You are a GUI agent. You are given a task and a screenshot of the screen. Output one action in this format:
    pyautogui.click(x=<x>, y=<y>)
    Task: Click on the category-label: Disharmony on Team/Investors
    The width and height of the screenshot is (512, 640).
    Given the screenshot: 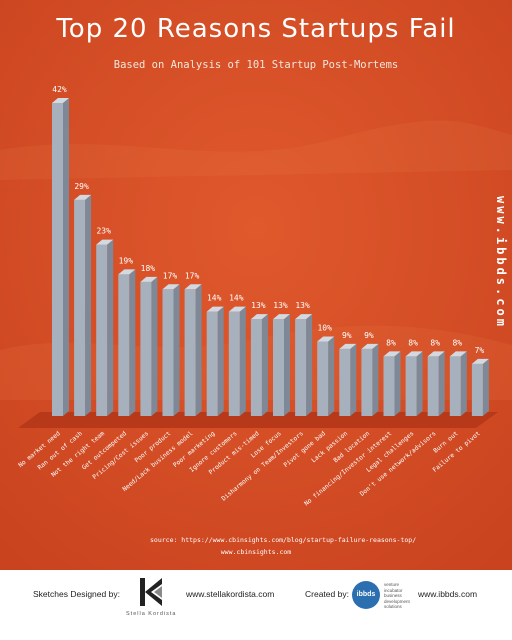 What is the action you would take?
    pyautogui.click(x=262, y=466)
    